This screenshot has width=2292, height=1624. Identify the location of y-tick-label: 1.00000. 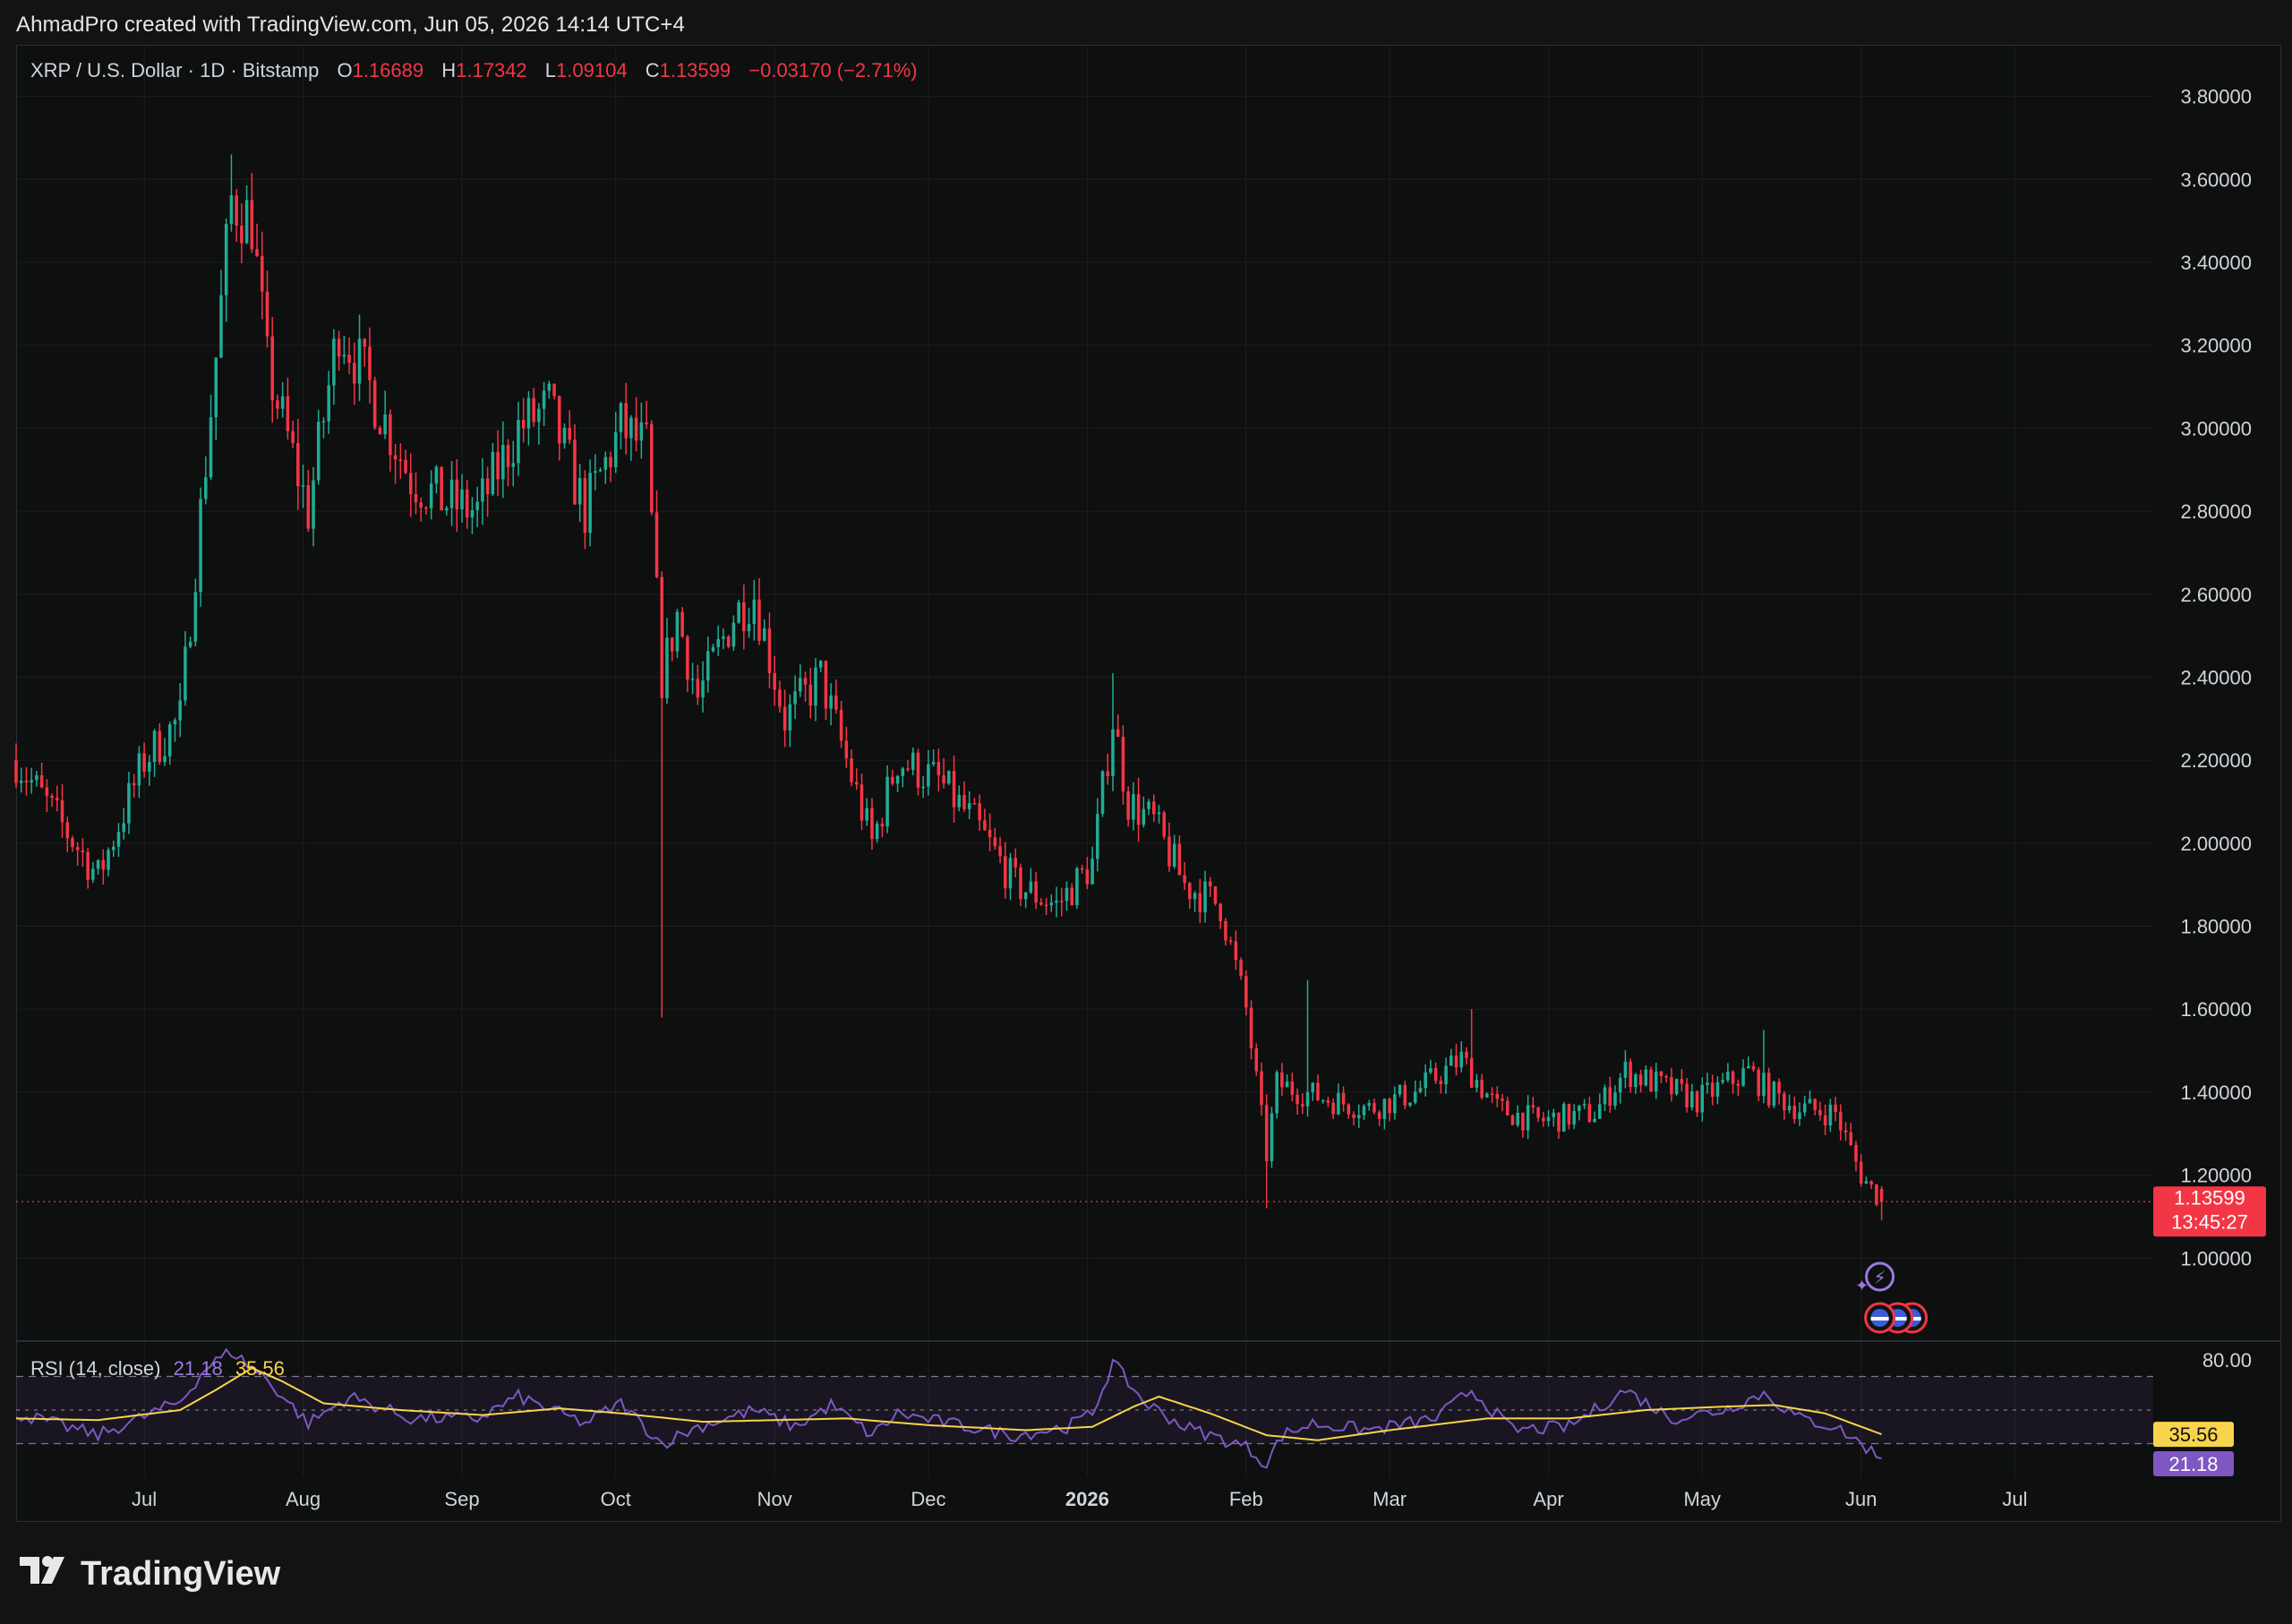
(2216, 1258).